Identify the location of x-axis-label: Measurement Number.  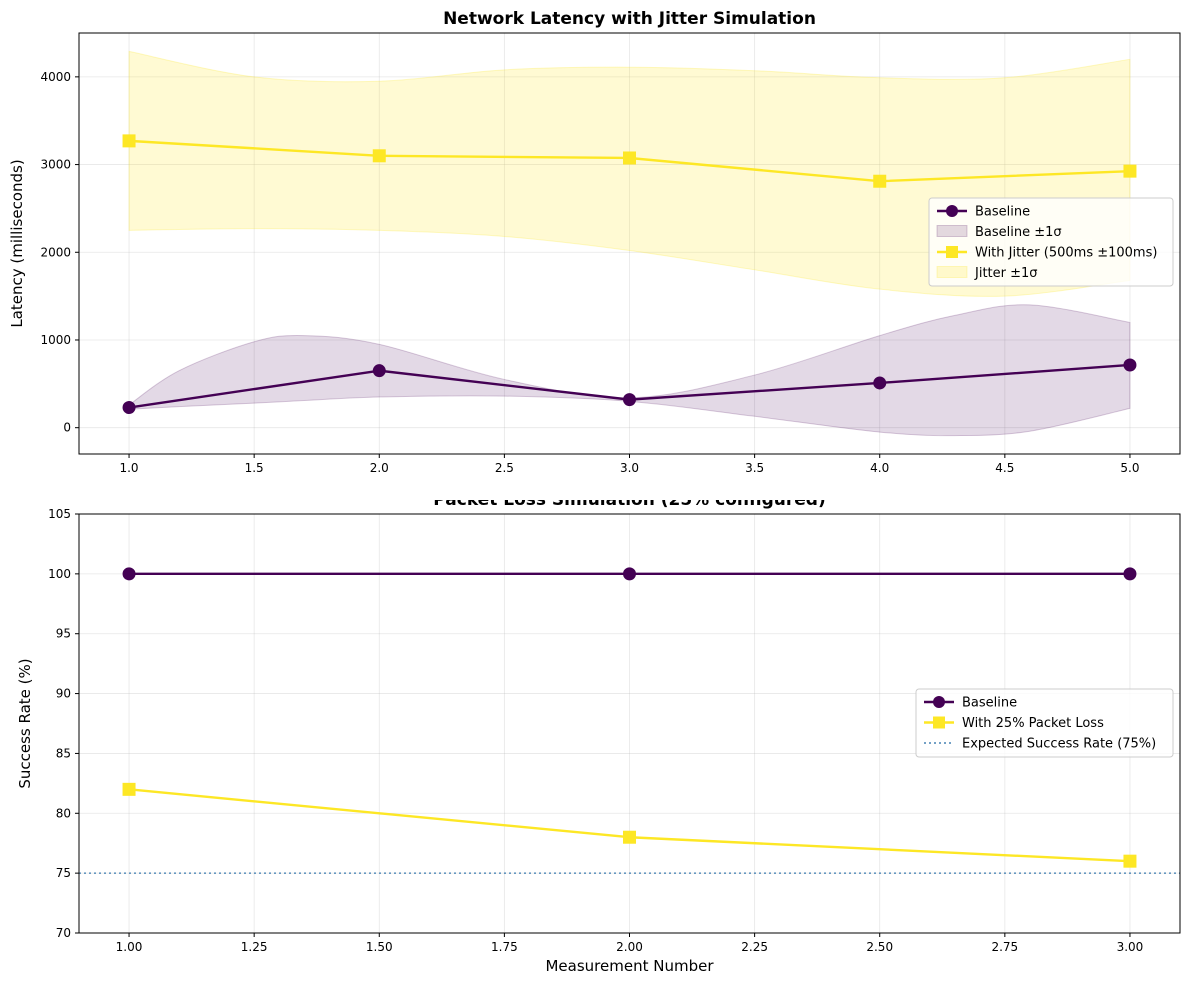
(629, 966).